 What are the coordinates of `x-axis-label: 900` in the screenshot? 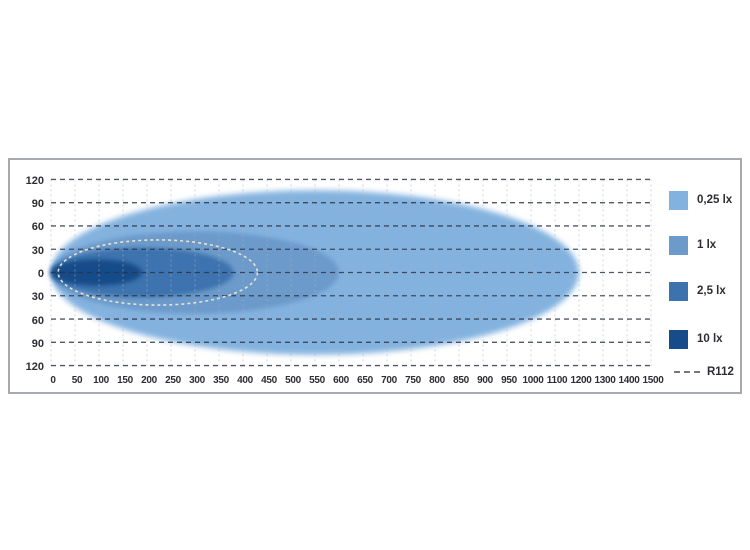 It's located at (485, 380).